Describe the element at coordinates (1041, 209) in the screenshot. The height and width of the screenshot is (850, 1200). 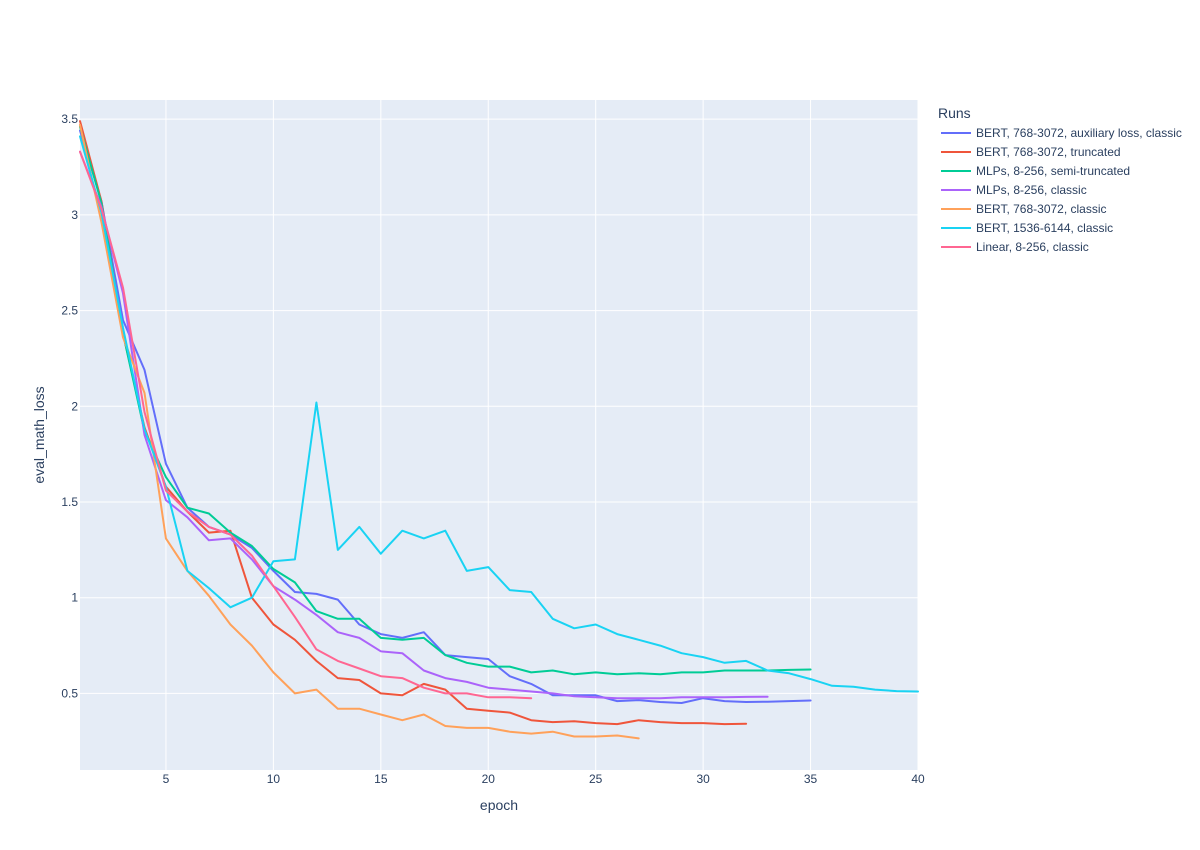
I see `legend-label: BERT, 768-3072, classic` at that location.